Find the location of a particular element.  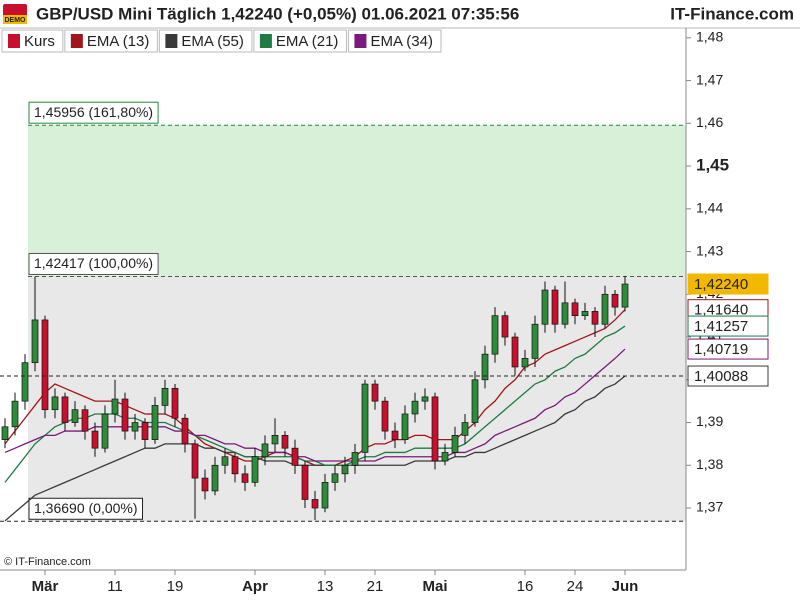

level-label: 1,36690 (0,00%) is located at coordinates (86, 508).